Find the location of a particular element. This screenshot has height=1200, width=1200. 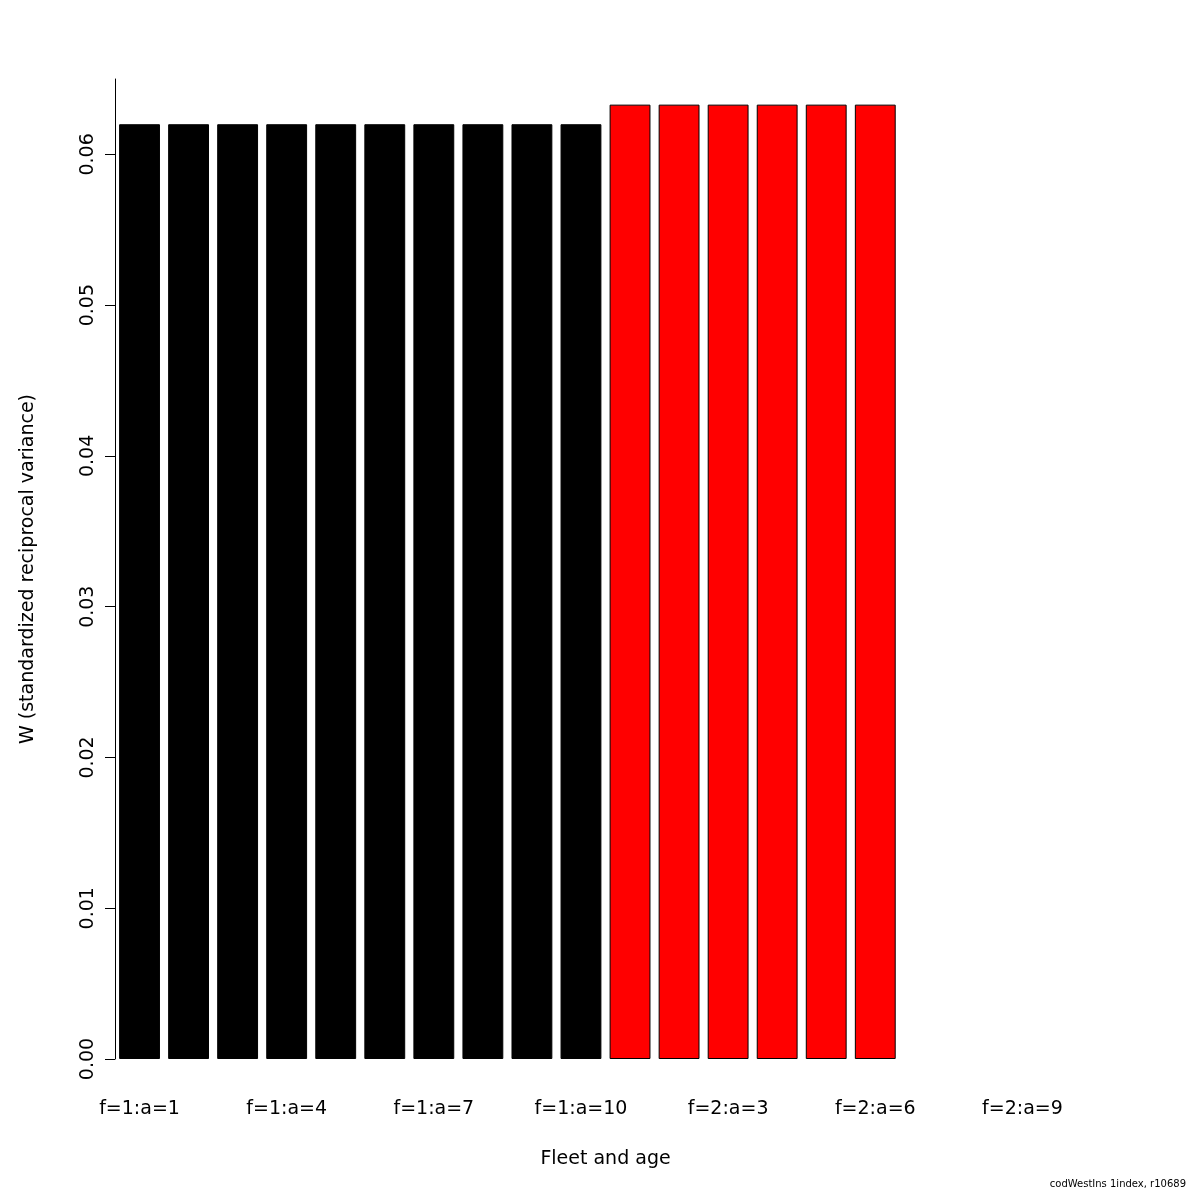

y-tick-label: 0.02 is located at coordinates (85, 757).